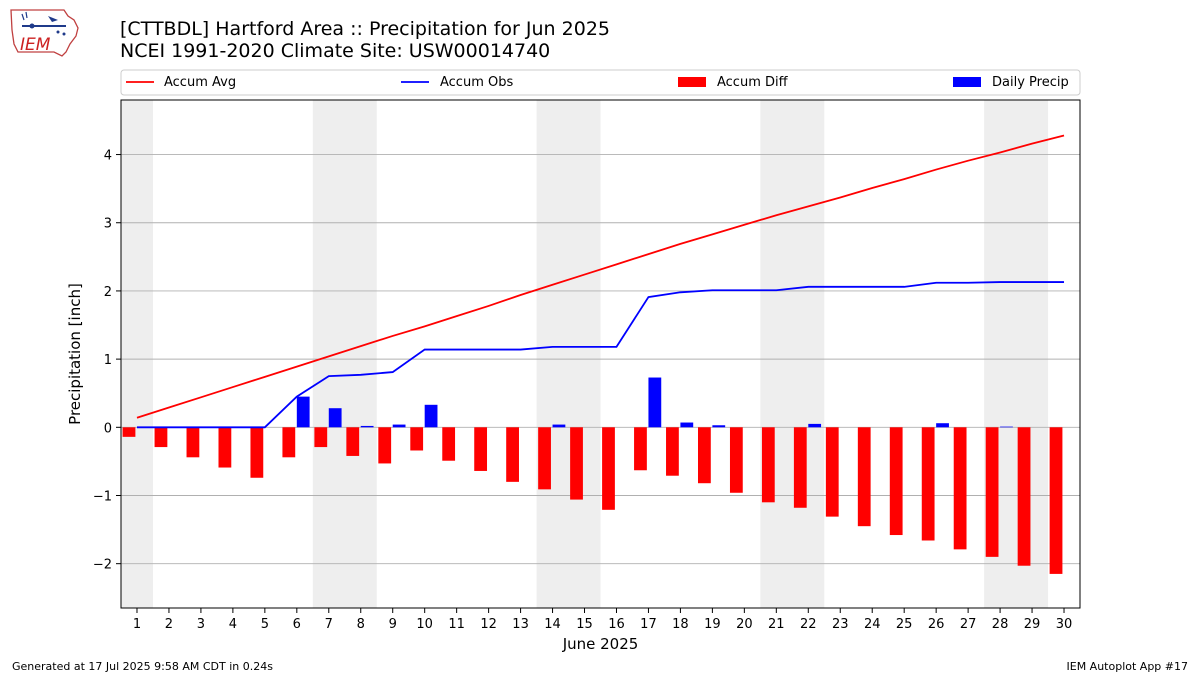  What do you see at coordinates (361, 624) in the screenshot?
I see `x-tick-label: 8` at bounding box center [361, 624].